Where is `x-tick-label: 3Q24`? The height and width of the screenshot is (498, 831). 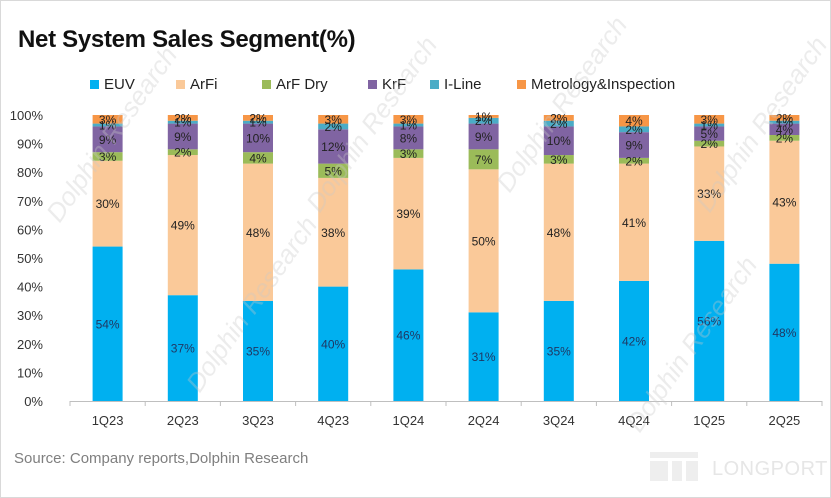 x-tick-label: 3Q24 is located at coordinates (559, 420).